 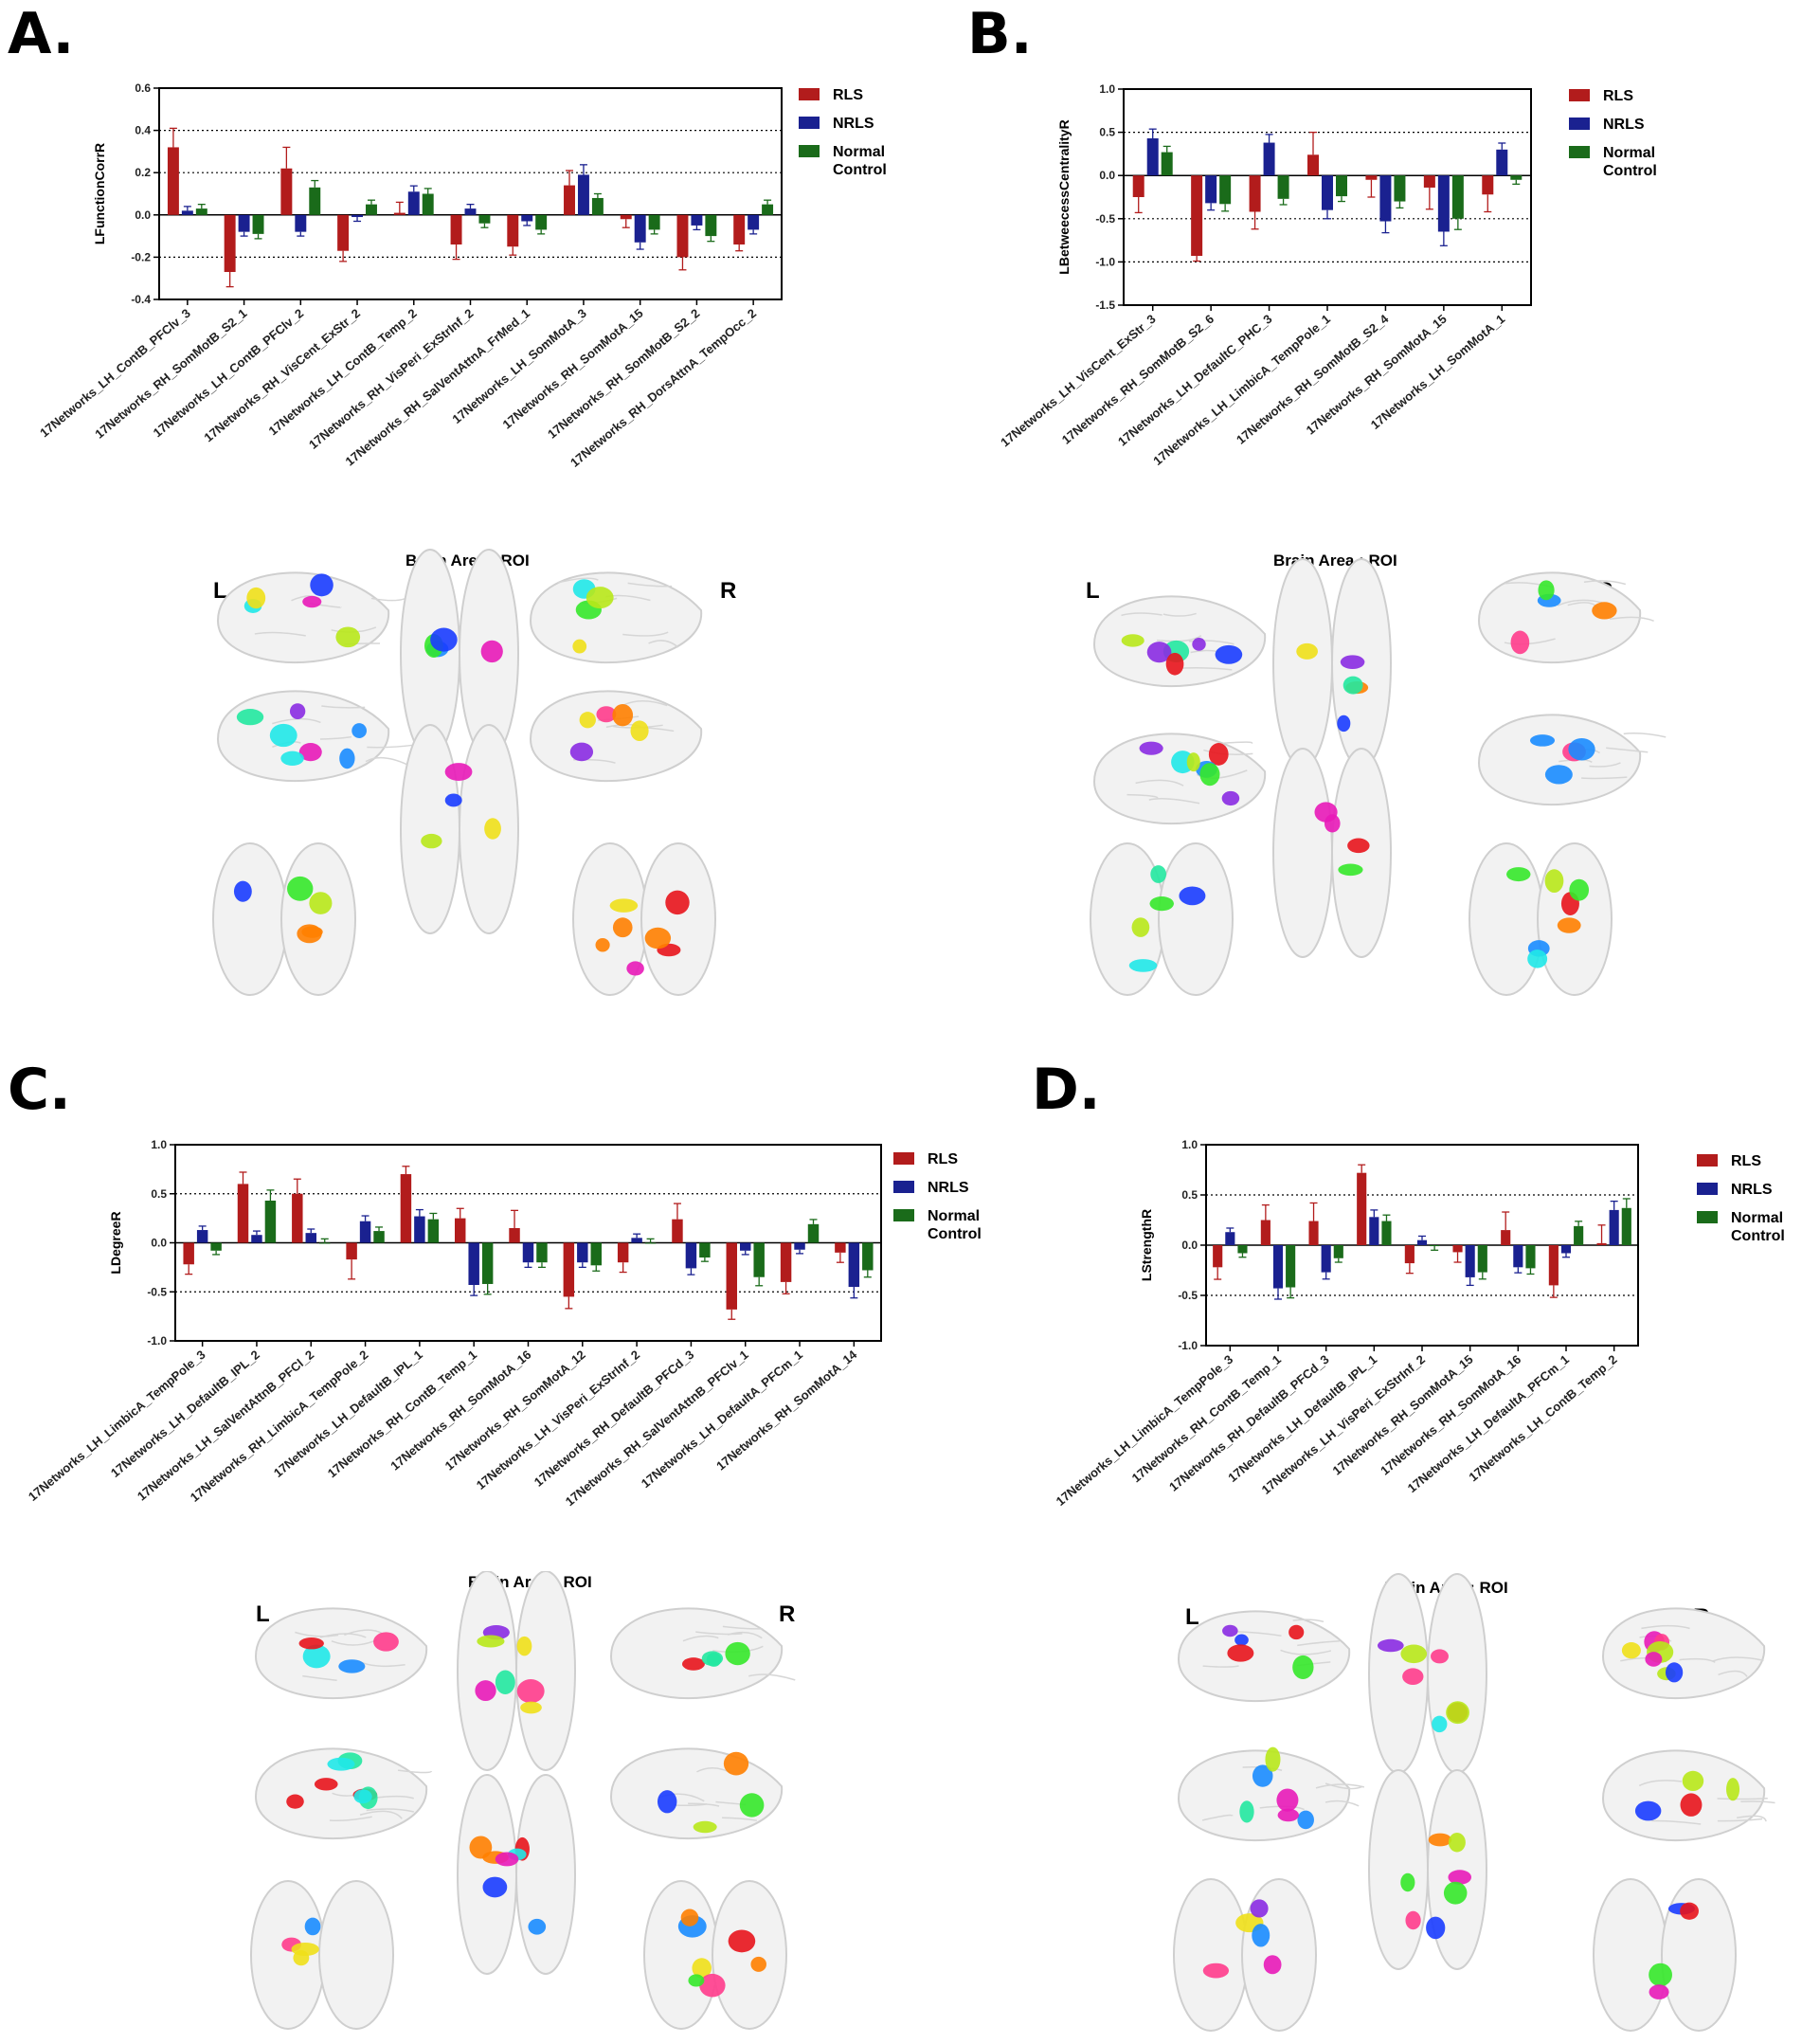 What do you see at coordinates (787, 1614) in the screenshot?
I see `right-hemisphere-label-c: R` at bounding box center [787, 1614].